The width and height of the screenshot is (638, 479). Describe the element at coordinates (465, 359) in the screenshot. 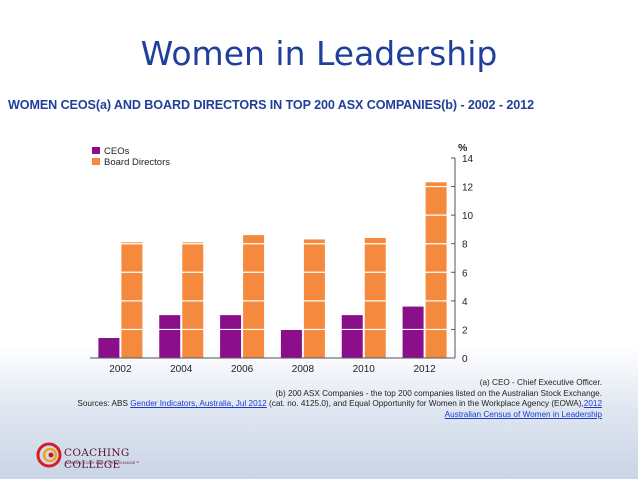

I see `y-tick-label-0: 0` at that location.